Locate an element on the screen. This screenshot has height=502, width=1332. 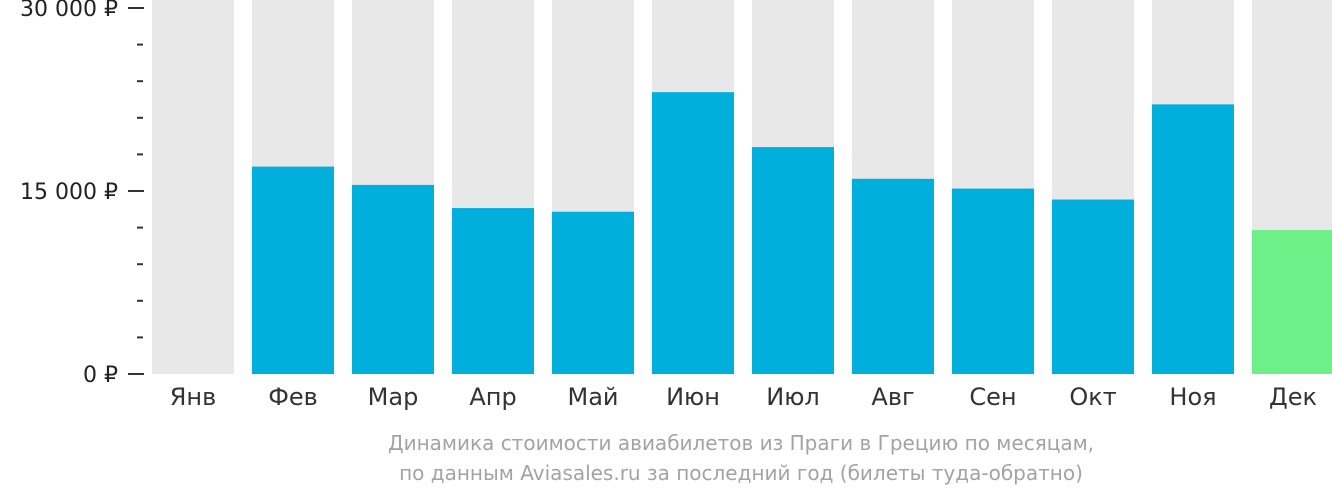
x-axis: Янв Фев Мар Апр Май Июн Июл Авг Сен Окт Ноя Дек is located at coordinates (743, 397).